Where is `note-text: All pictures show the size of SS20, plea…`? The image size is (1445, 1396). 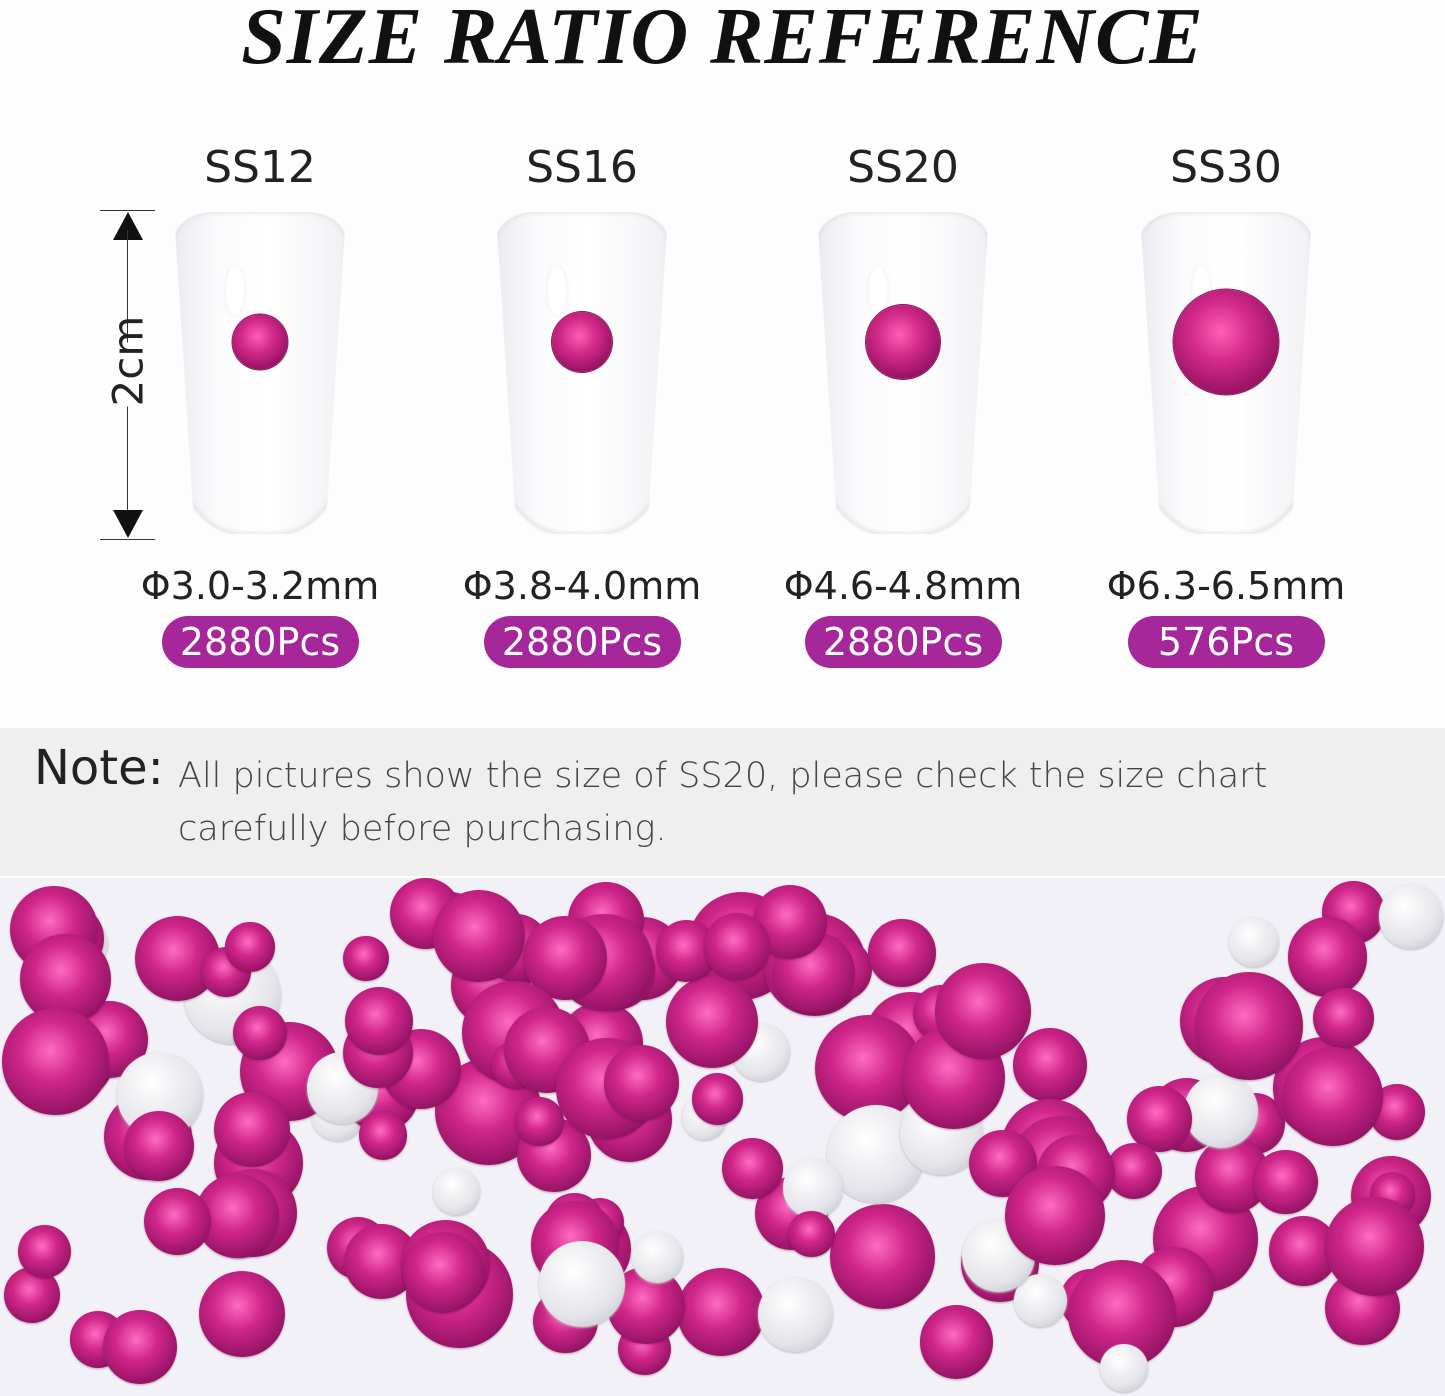
note-text: All pictures show the size of SS20, plea… is located at coordinates (723, 802).